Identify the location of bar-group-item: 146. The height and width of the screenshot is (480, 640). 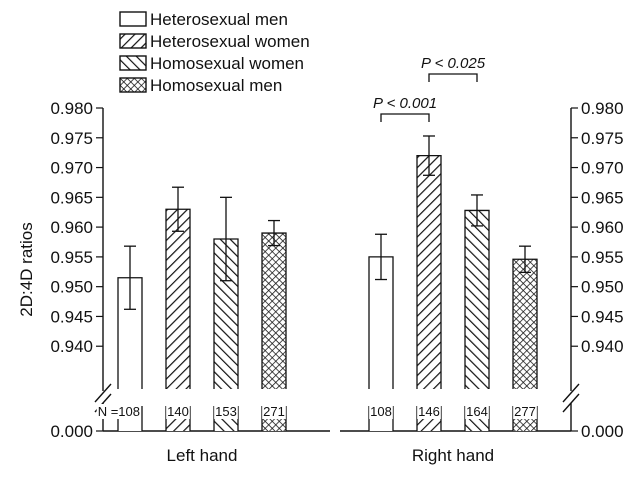
(429, 283).